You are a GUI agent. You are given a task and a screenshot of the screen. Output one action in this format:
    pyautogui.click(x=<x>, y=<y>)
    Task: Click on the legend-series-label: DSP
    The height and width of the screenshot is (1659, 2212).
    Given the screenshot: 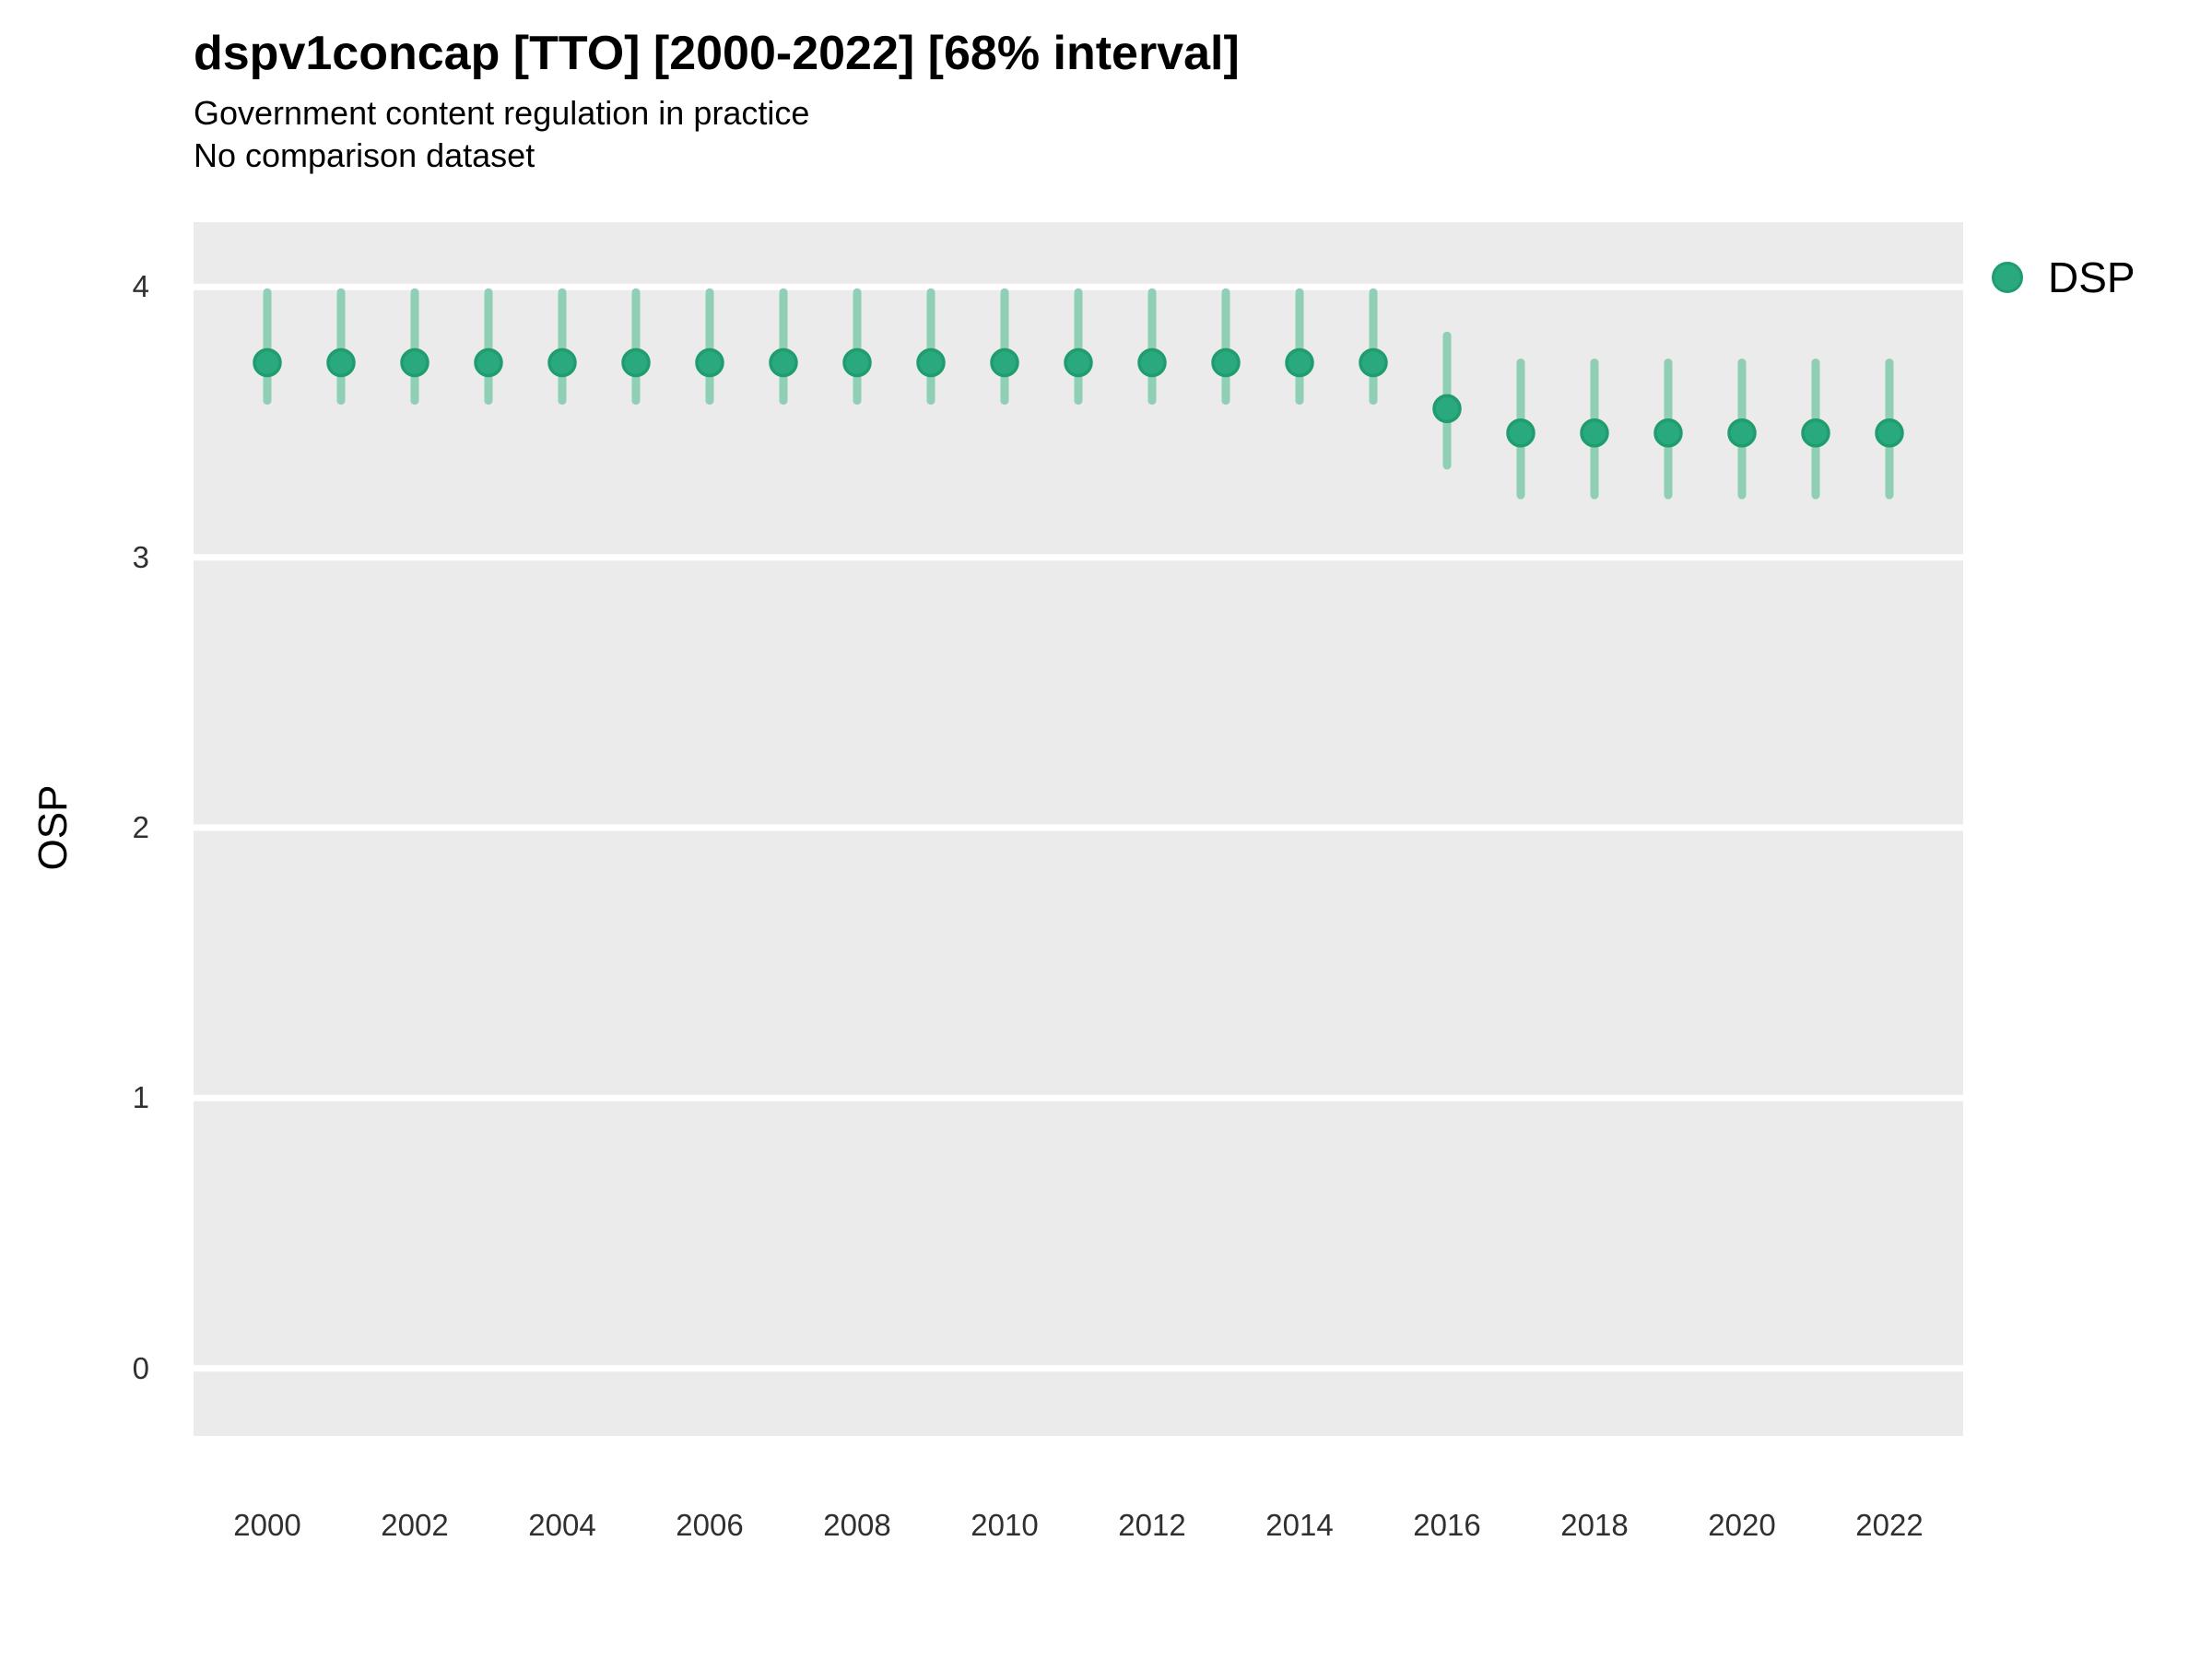 What is the action you would take?
    pyautogui.click(x=2092, y=277)
    